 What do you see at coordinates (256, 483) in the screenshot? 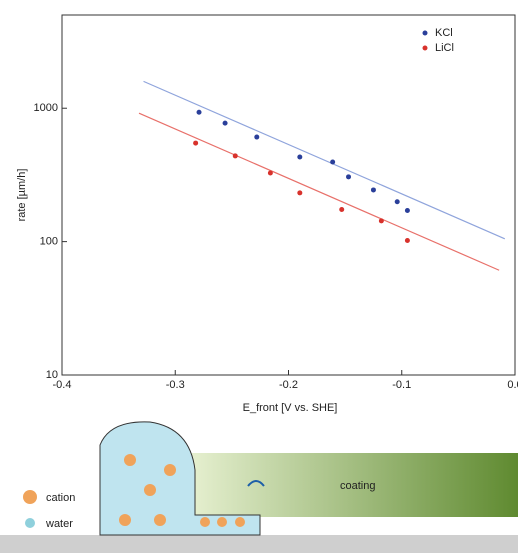
I see `arrow` at bounding box center [256, 483].